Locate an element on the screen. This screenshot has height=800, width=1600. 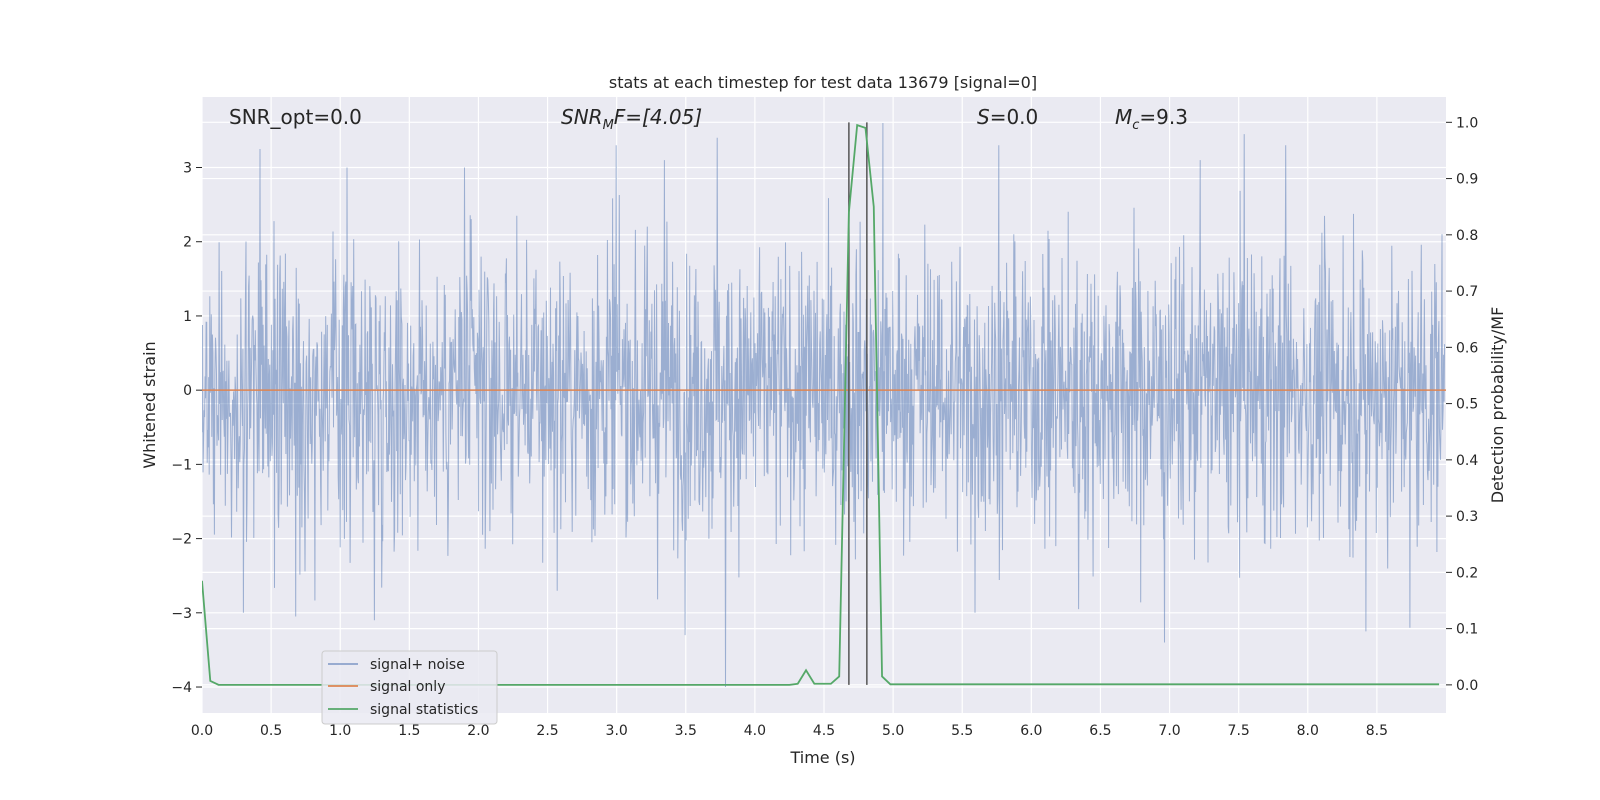
y2-tick-label: 0.4 is located at coordinates (1467, 461).